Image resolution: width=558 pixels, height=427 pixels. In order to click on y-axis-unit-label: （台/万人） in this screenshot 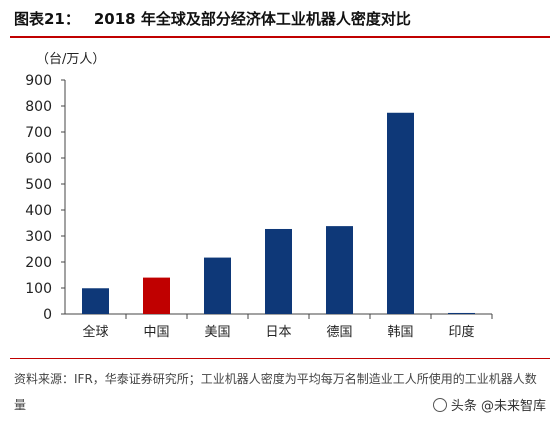, I will do `click(71, 59)`.